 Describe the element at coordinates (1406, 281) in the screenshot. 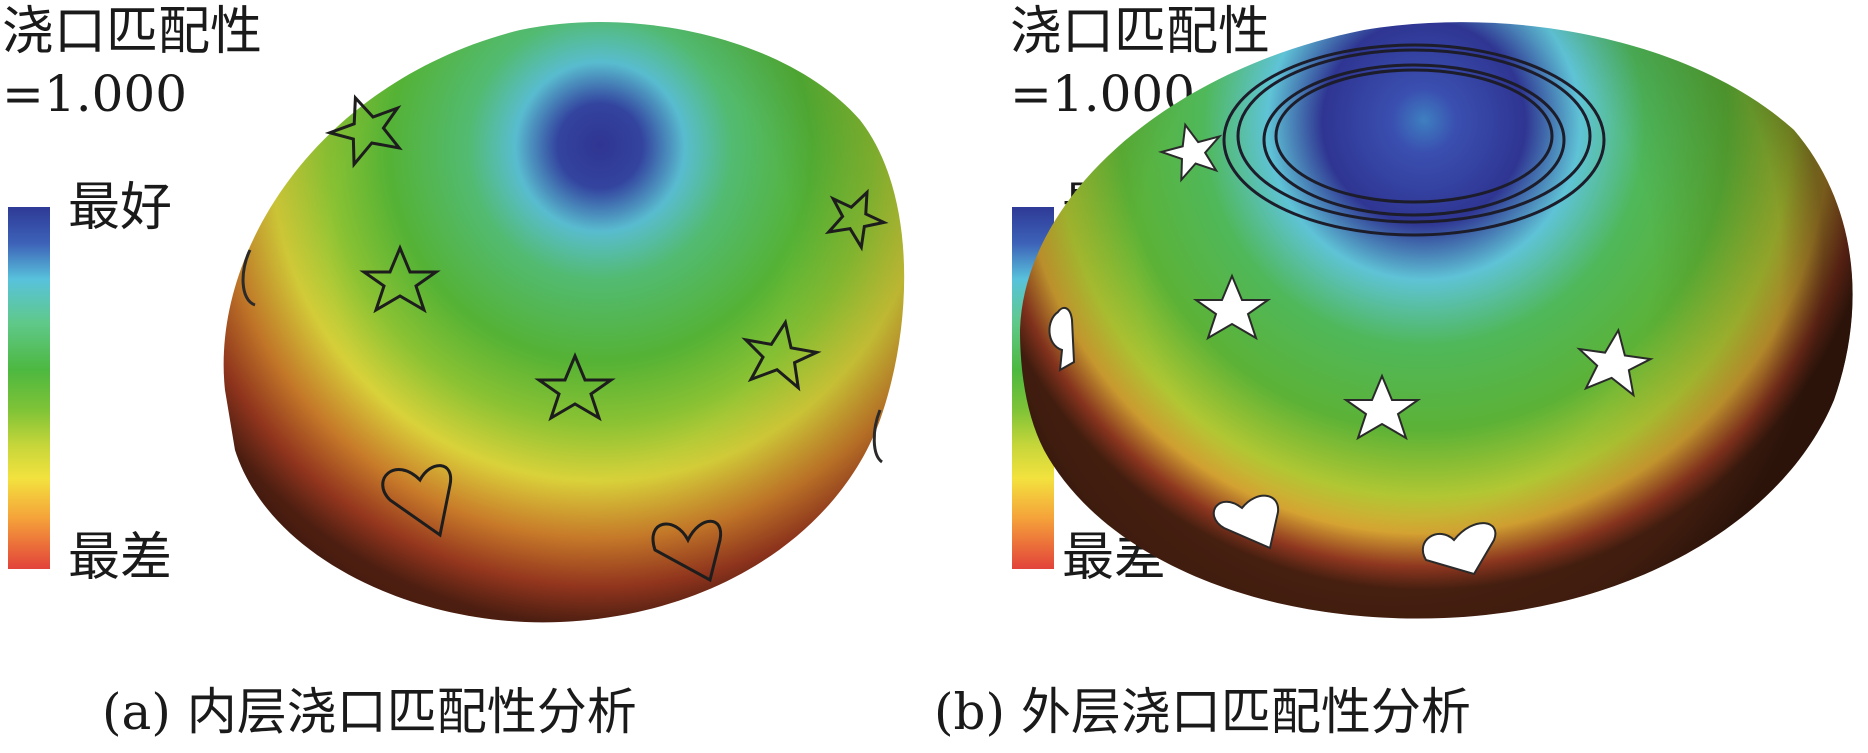

I see `star-filled-icon` at that location.